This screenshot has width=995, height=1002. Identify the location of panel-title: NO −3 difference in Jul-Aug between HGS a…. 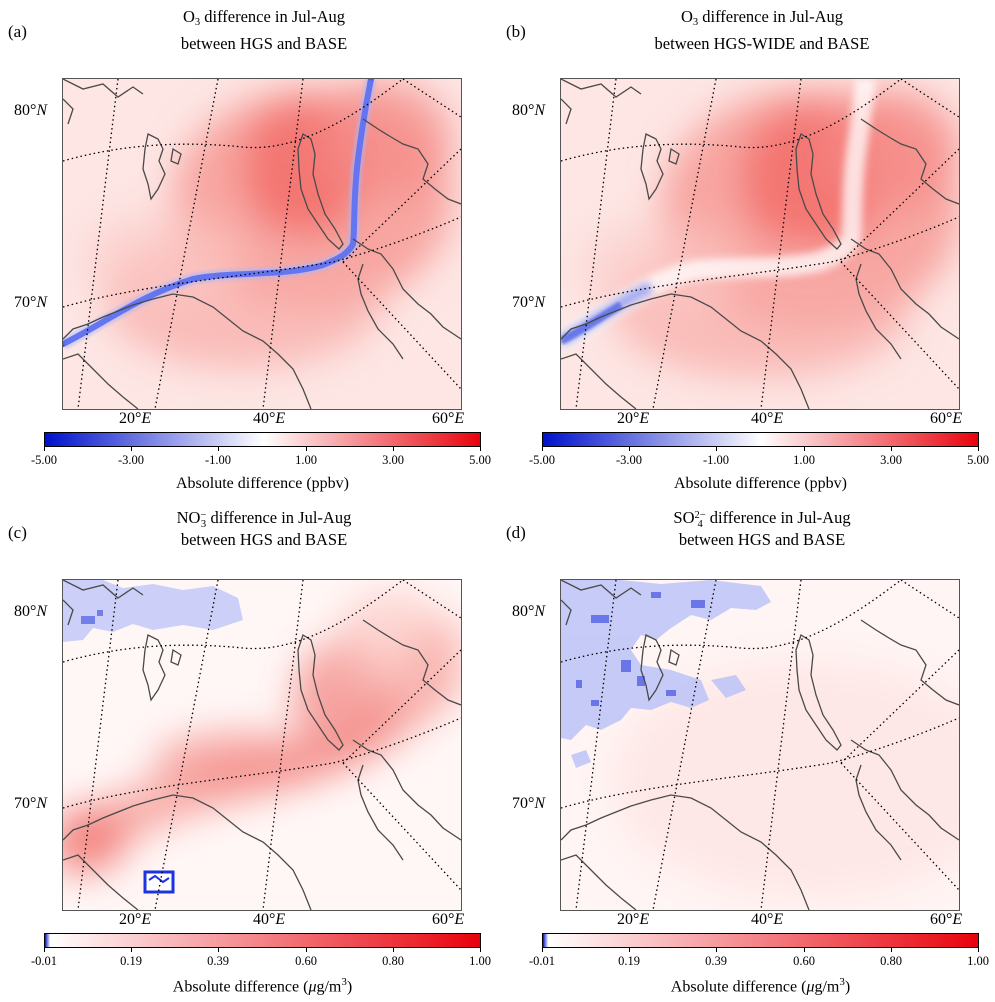
(264, 528).